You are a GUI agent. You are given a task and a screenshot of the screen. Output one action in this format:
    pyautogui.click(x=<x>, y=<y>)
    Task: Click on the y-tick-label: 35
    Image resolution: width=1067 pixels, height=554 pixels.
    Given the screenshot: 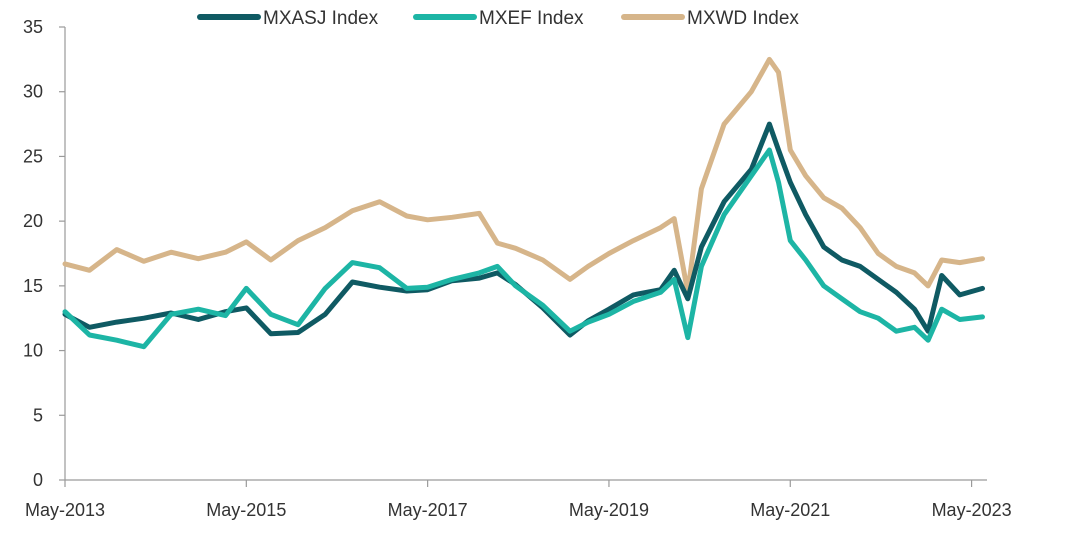 What is the action you would take?
    pyautogui.click(x=33, y=27)
    